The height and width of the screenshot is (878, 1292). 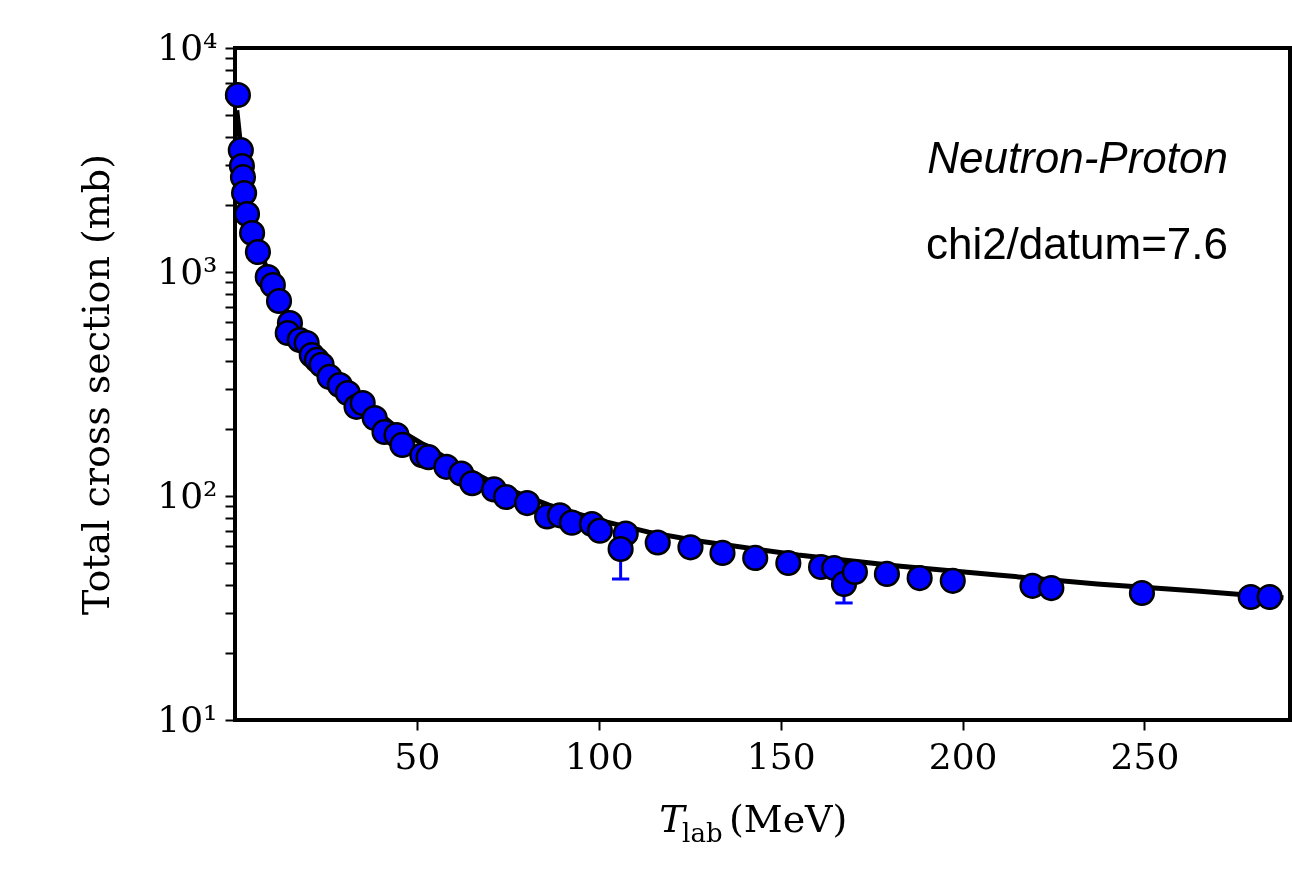 I want to click on x-tick-label: 250, so click(x=1145, y=756).